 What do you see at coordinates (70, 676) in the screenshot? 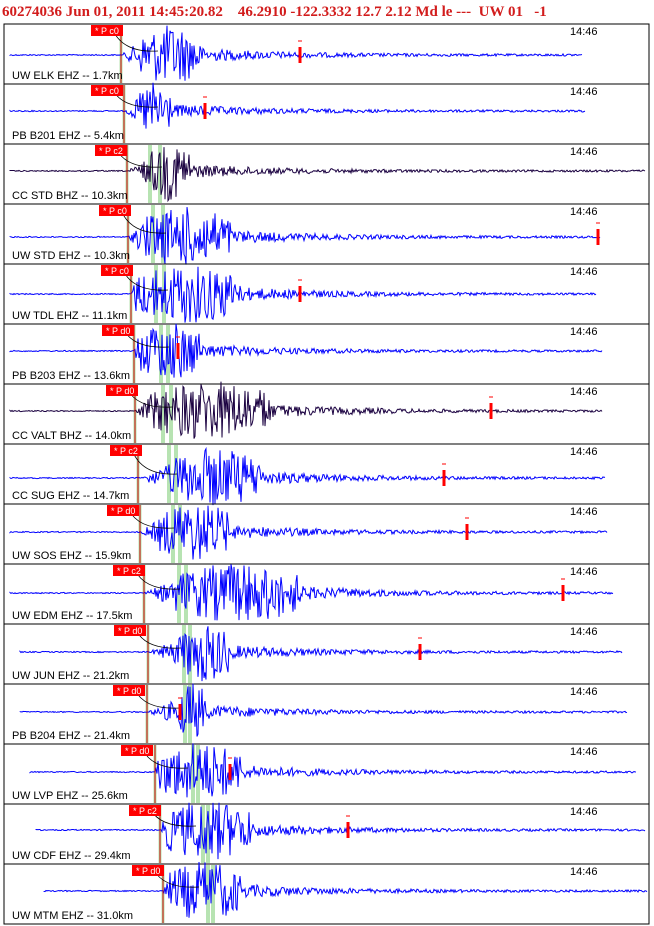
I see `station-label: UW JUN EHZ -- 21.2km` at bounding box center [70, 676].